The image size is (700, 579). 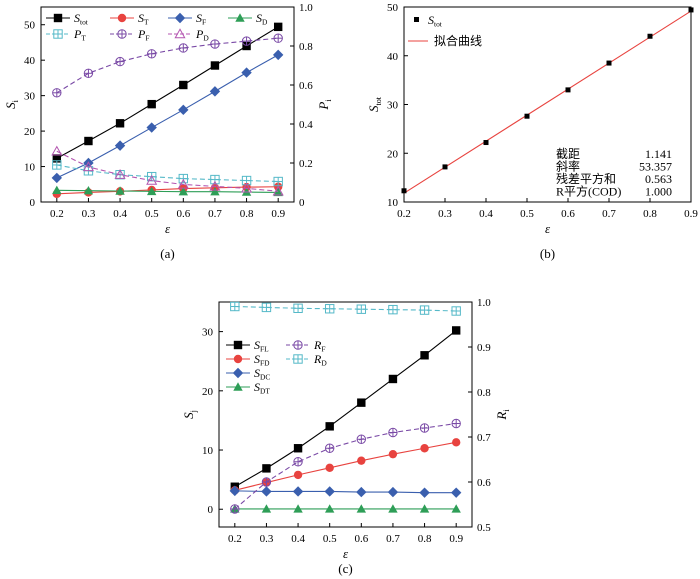 I want to click on x-tick-label-c: 0.2, so click(x=235, y=539).